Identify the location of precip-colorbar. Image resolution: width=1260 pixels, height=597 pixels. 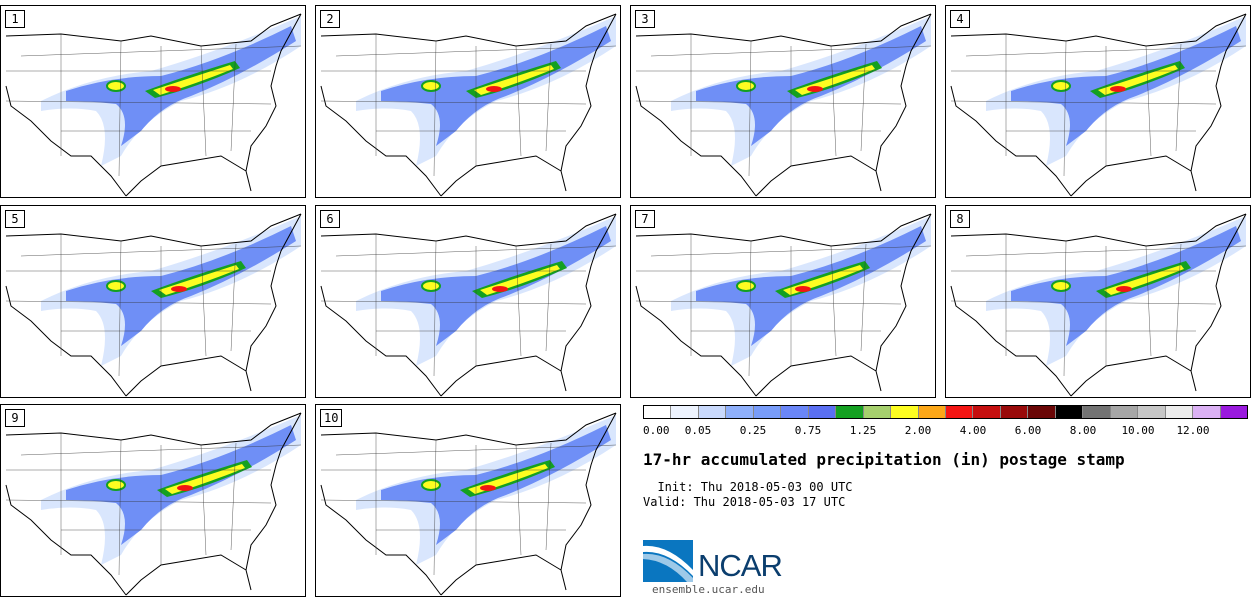
(945, 412).